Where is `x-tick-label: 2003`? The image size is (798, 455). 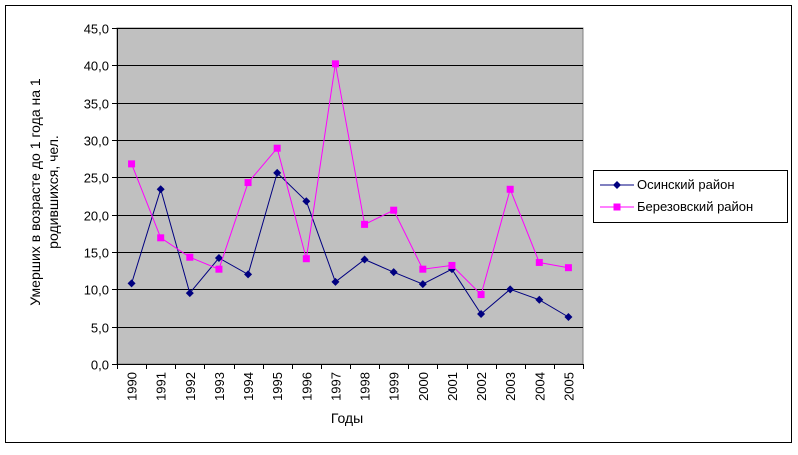 x-tick-label: 2003 is located at coordinates (510, 386).